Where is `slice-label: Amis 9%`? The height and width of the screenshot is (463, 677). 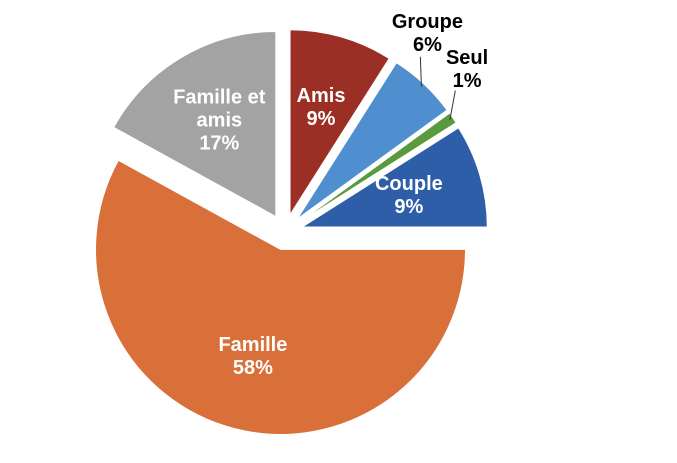
slice-label: Amis 9% is located at coordinates (321, 108).